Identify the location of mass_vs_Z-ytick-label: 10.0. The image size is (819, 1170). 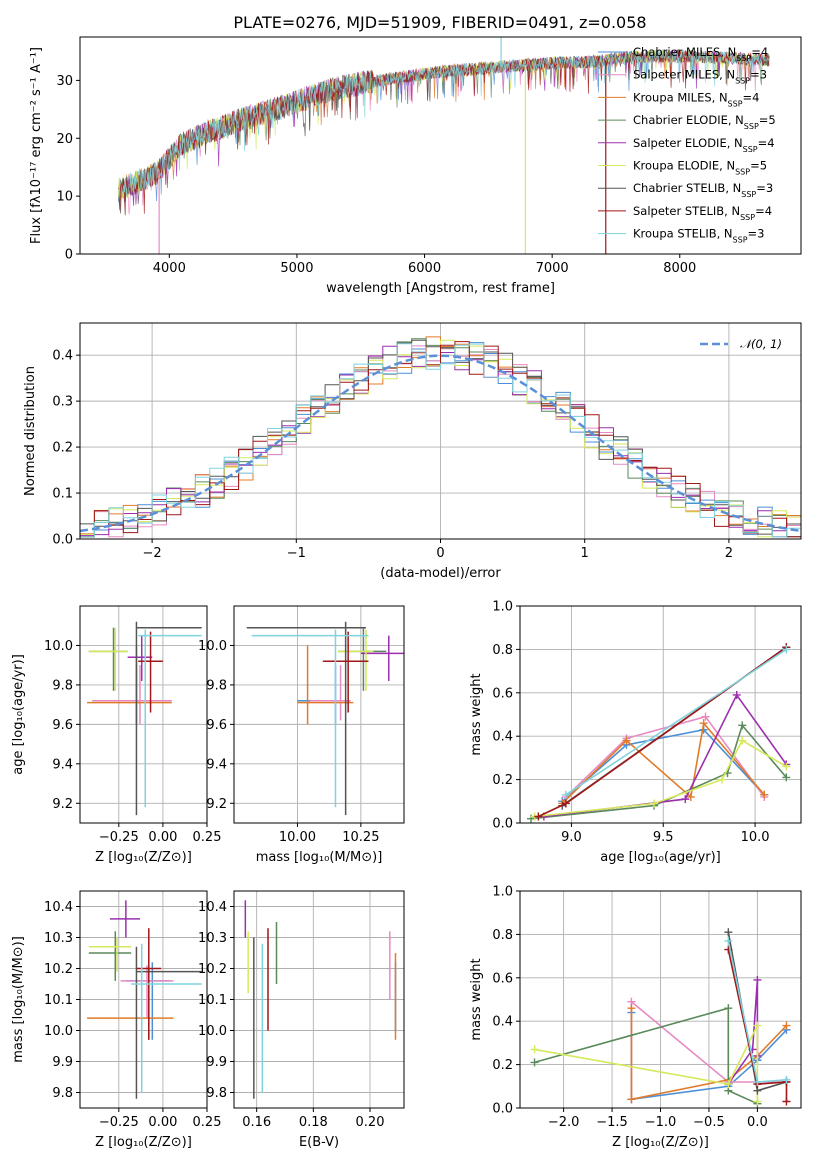
(58, 1031).